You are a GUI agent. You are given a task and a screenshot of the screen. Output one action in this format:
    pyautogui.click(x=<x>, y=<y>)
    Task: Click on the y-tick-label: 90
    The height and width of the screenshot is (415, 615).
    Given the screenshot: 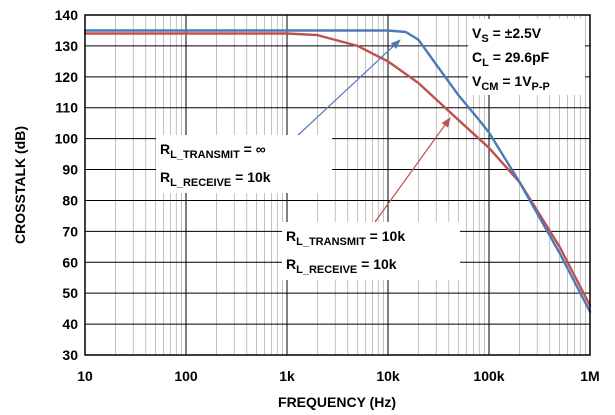 What is the action you would take?
    pyautogui.click(x=70, y=170)
    